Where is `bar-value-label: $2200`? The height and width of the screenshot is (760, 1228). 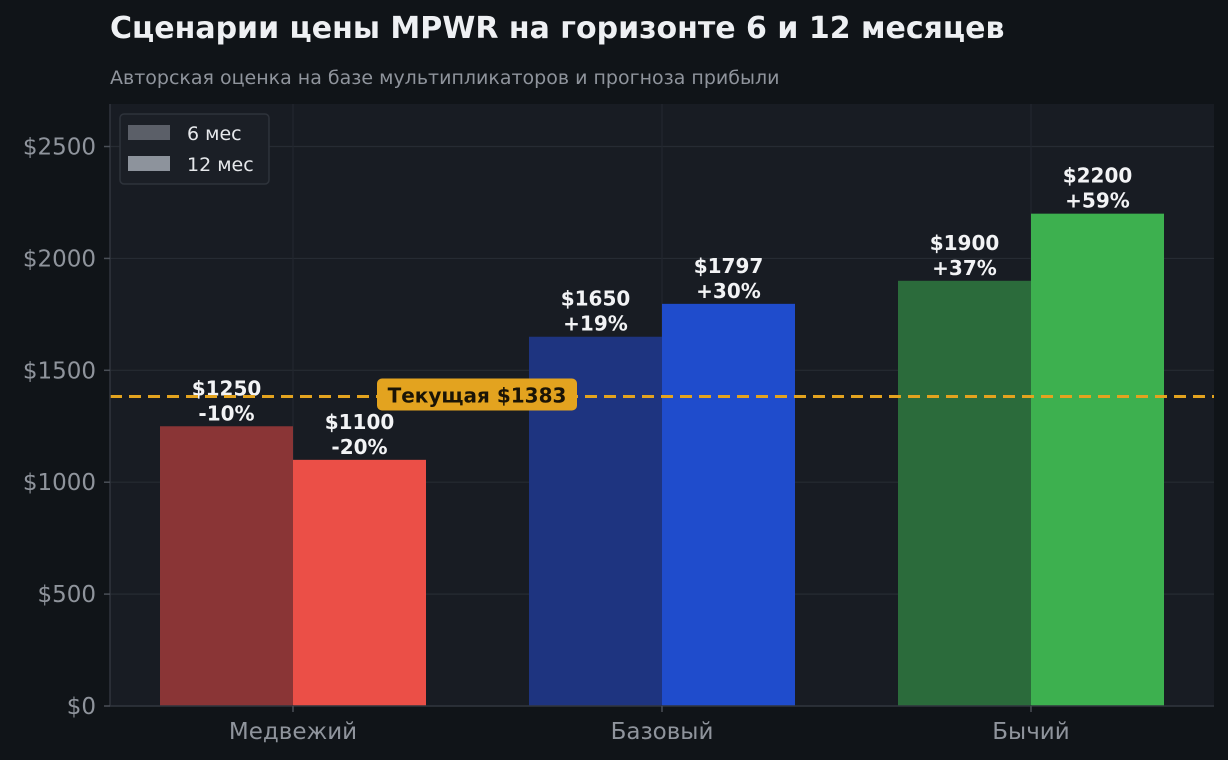 bar-value-label: $2200 is located at coordinates (1098, 176).